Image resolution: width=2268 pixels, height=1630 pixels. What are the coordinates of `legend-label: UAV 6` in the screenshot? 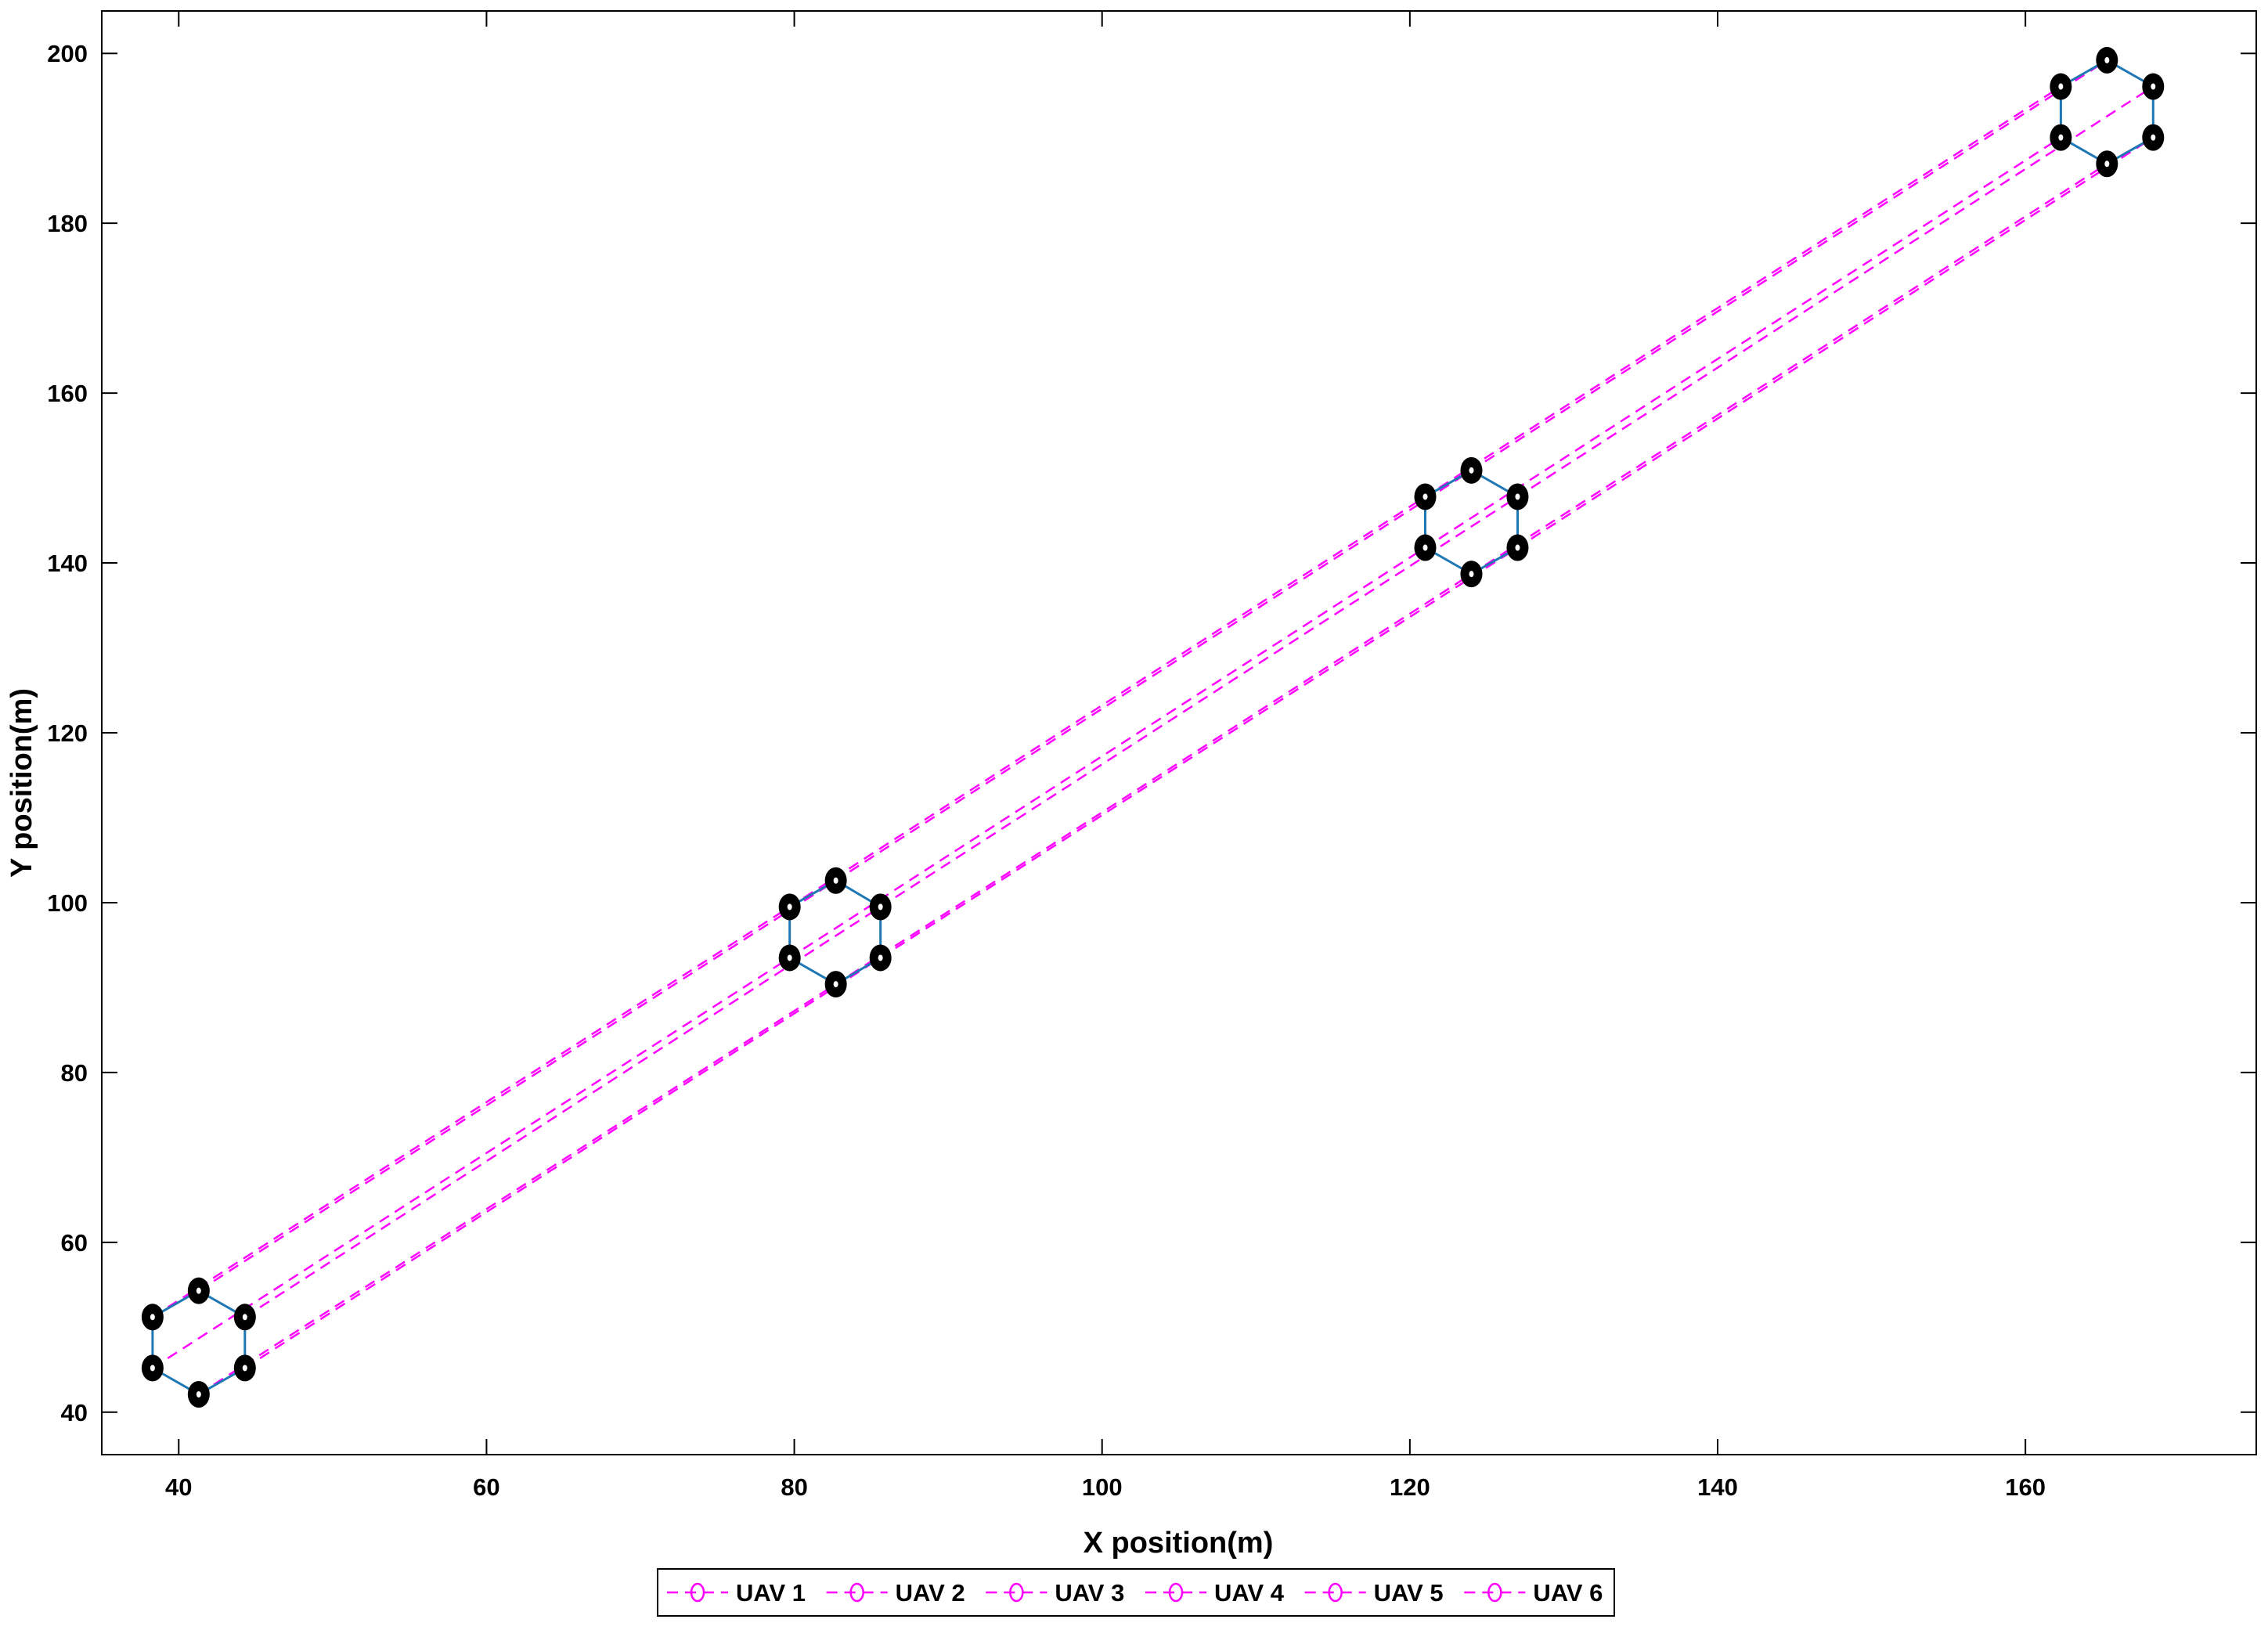 It's located at (1568, 1593).